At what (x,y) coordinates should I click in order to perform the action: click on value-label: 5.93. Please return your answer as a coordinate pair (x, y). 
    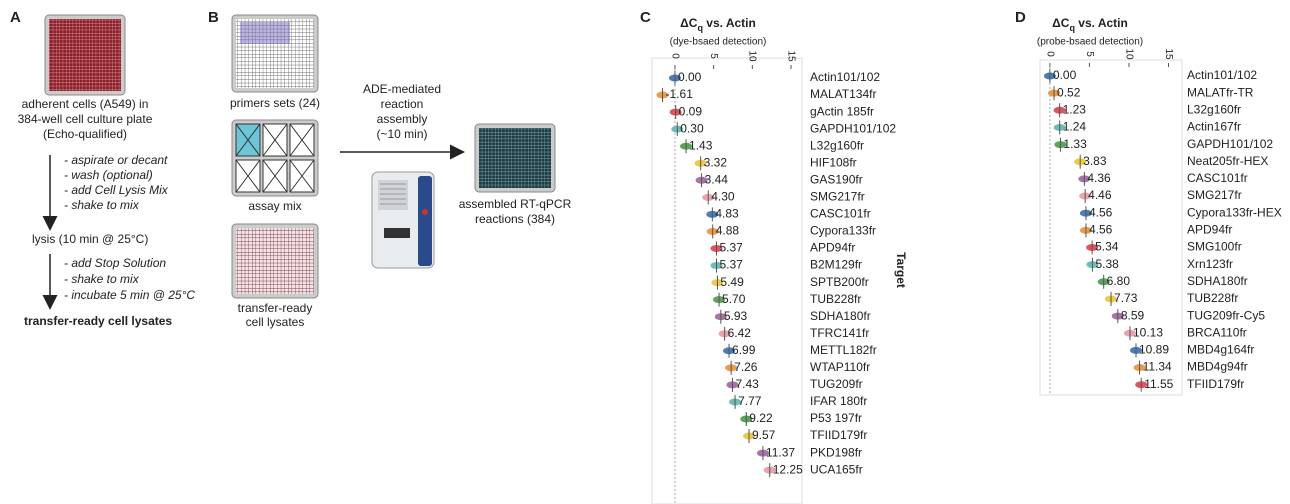
    Looking at the image, I should click on (736, 316).